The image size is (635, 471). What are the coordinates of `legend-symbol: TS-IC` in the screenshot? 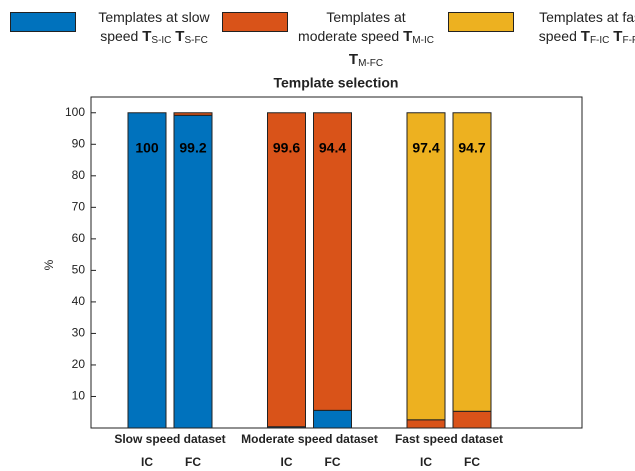 It's located at (157, 37).